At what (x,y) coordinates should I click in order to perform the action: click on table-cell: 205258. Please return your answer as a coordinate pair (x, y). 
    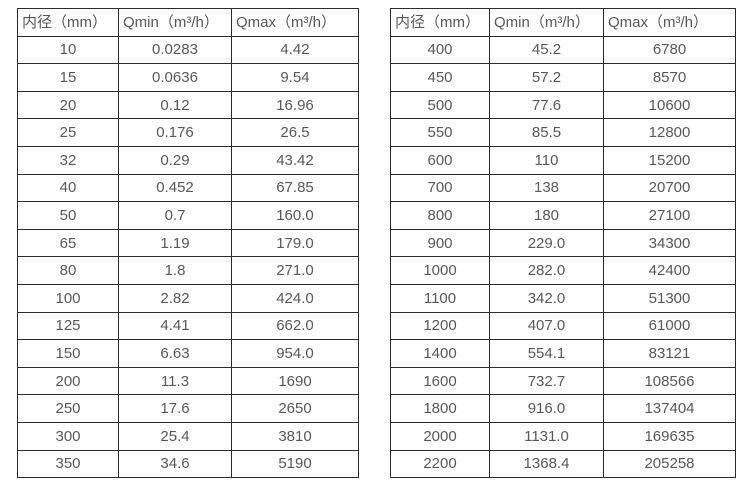
    Looking at the image, I should click on (669, 464).